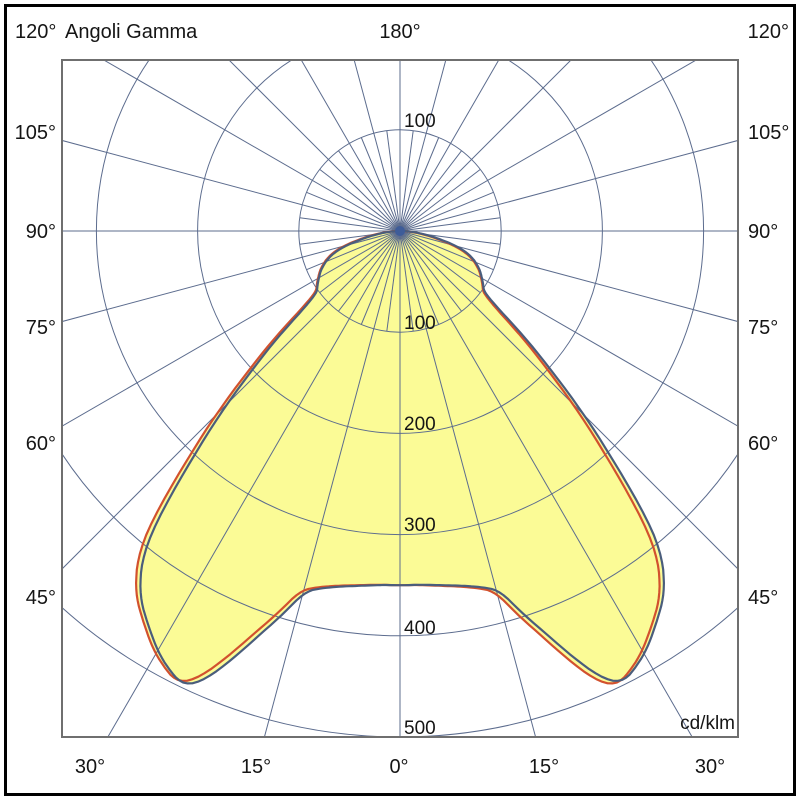 This screenshot has height=800, width=800. Describe the element at coordinates (398, 767) in the screenshot. I see `gamma-label-bottom-2-0: 0°` at that location.